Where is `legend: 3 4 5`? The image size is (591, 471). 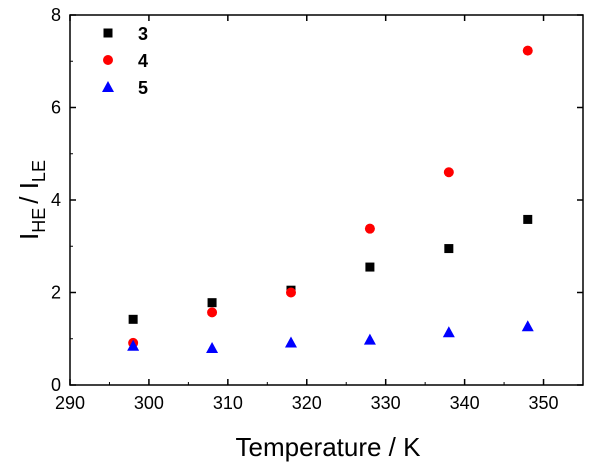 legend: 3 4 5 is located at coordinates (125, 61).